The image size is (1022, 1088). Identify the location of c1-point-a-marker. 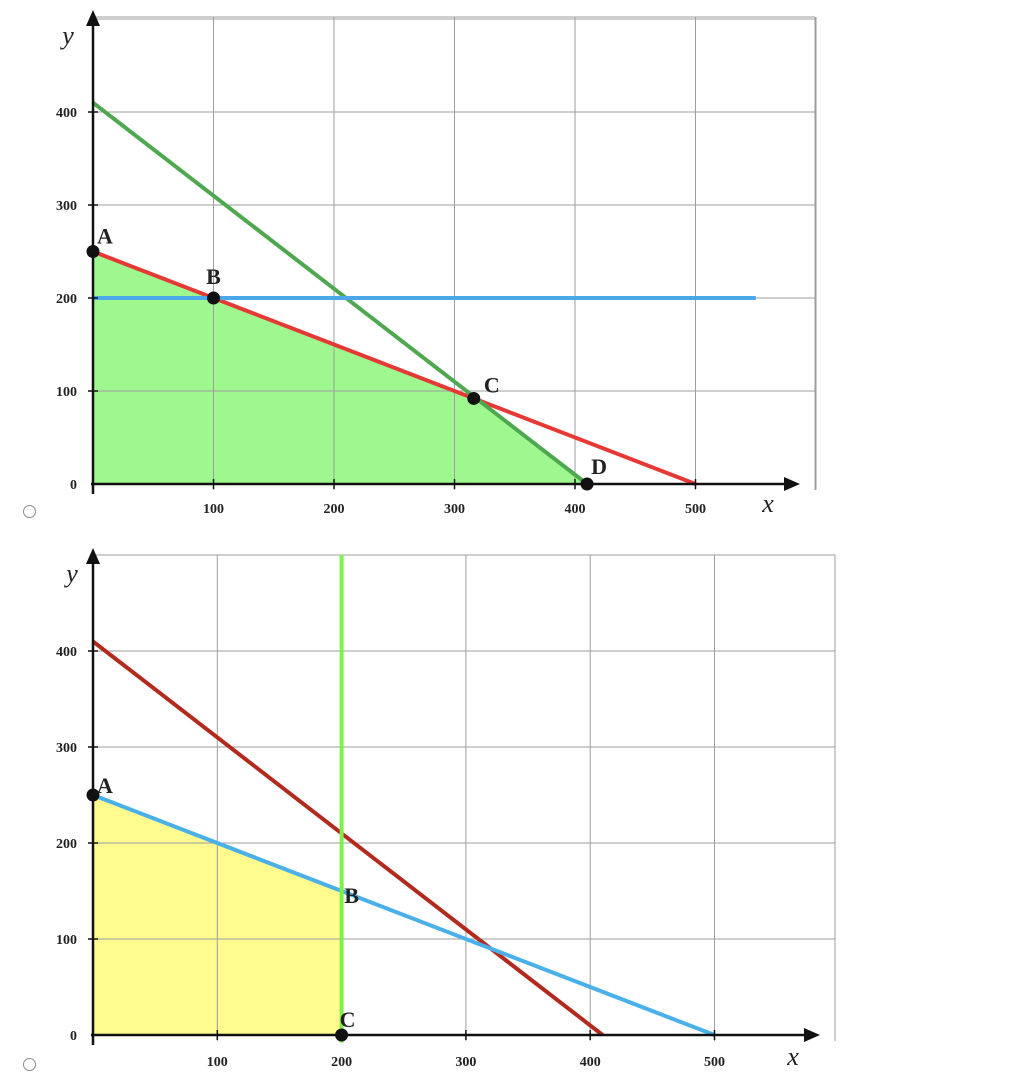
(93, 251).